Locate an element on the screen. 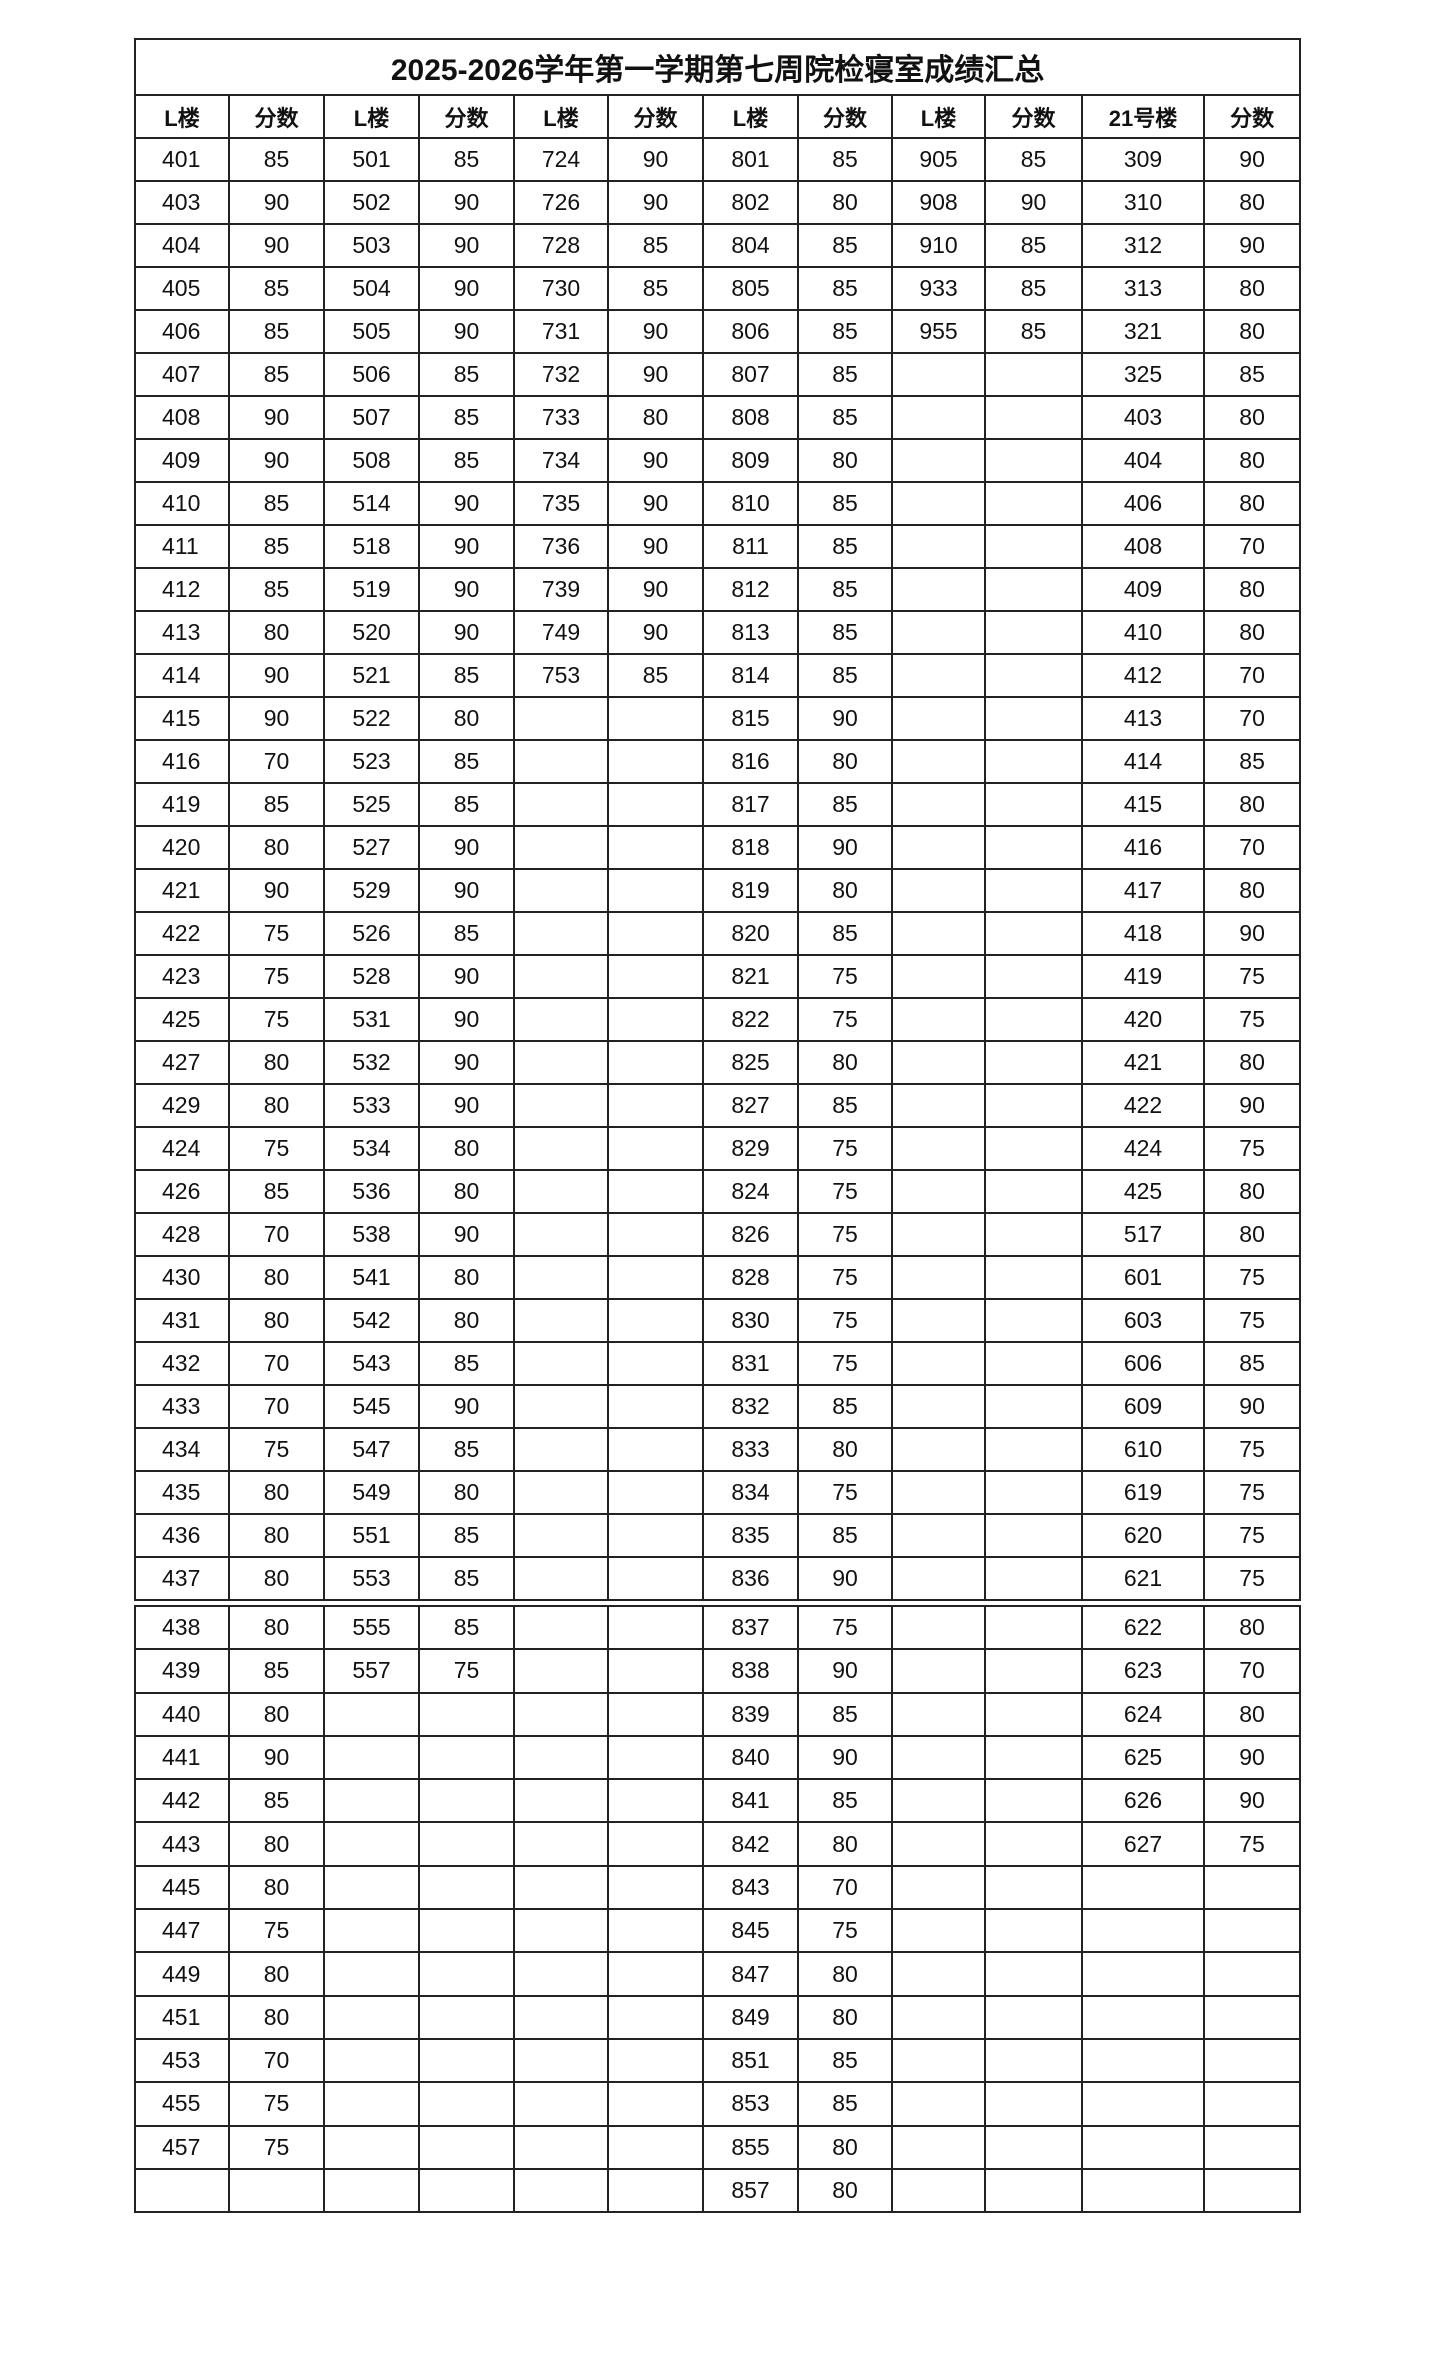 The height and width of the screenshot is (2369, 1446). room-number-cell: 541 is located at coordinates (371, 1277).